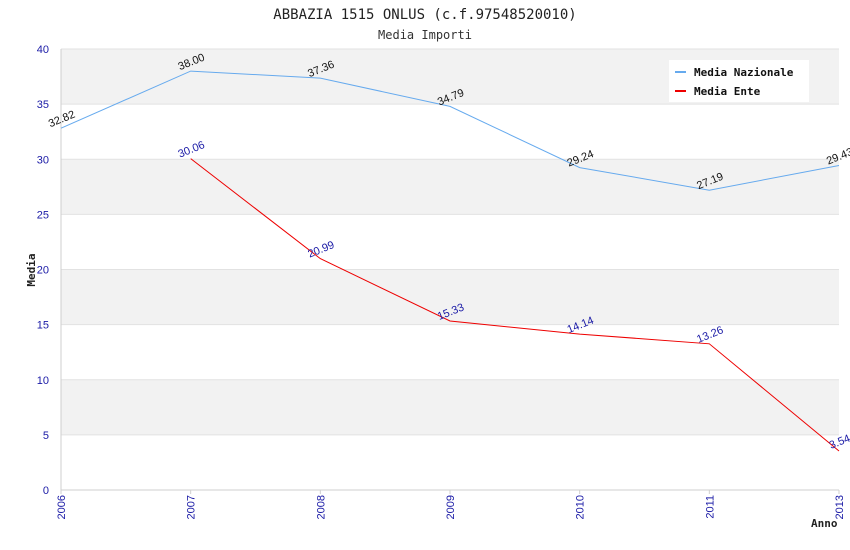 The width and height of the screenshot is (850, 550). Describe the element at coordinates (43, 160) in the screenshot. I see `y-tick-label: 30` at that location.